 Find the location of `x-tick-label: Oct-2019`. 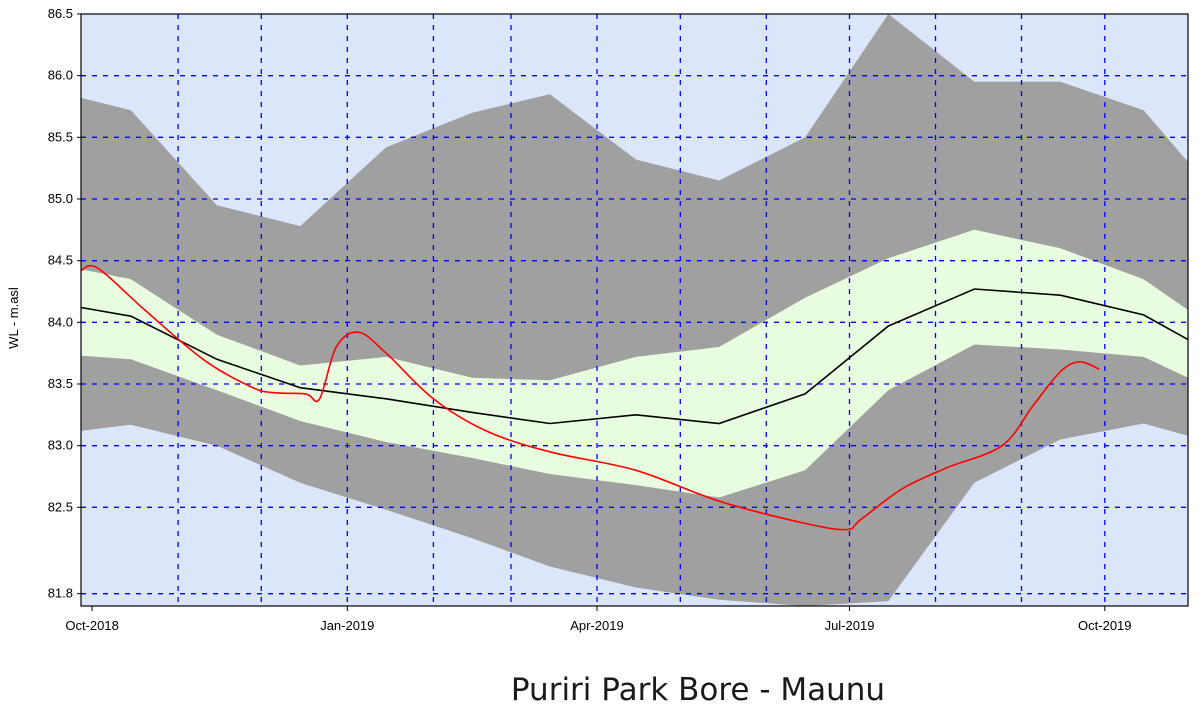

x-tick-label: Oct-2019 is located at coordinates (1104, 625).